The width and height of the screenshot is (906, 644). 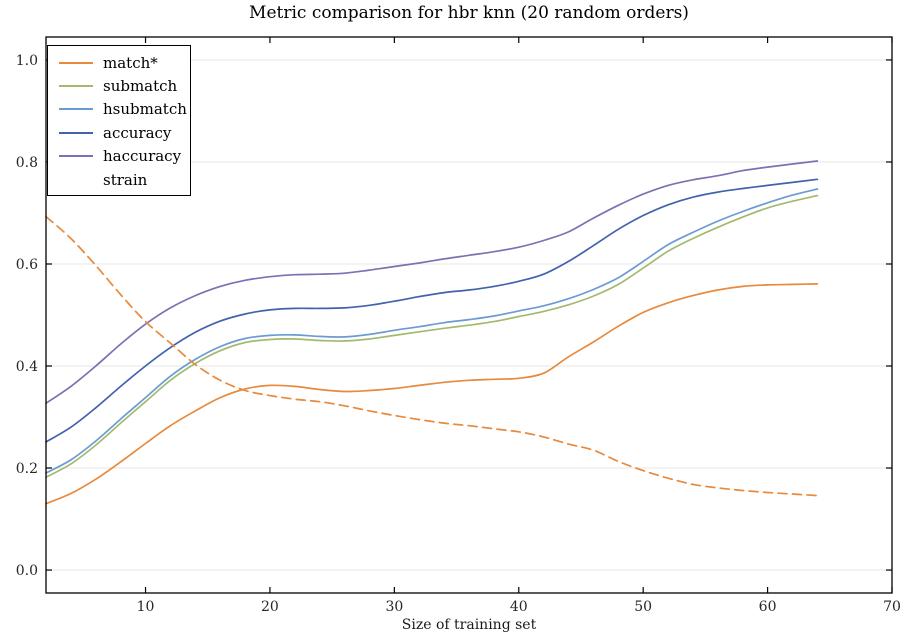 What do you see at coordinates (469, 625) in the screenshot?
I see `x-axis-label: Size of training set` at bounding box center [469, 625].